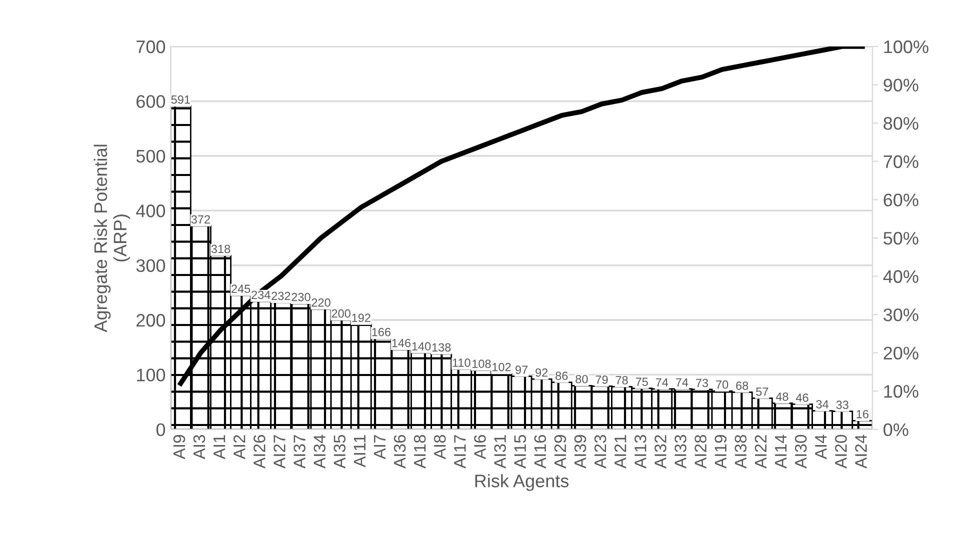 This screenshot has width=964, height=547. What do you see at coordinates (861, 451) in the screenshot?
I see `x-tick-label: AI24` at bounding box center [861, 451].